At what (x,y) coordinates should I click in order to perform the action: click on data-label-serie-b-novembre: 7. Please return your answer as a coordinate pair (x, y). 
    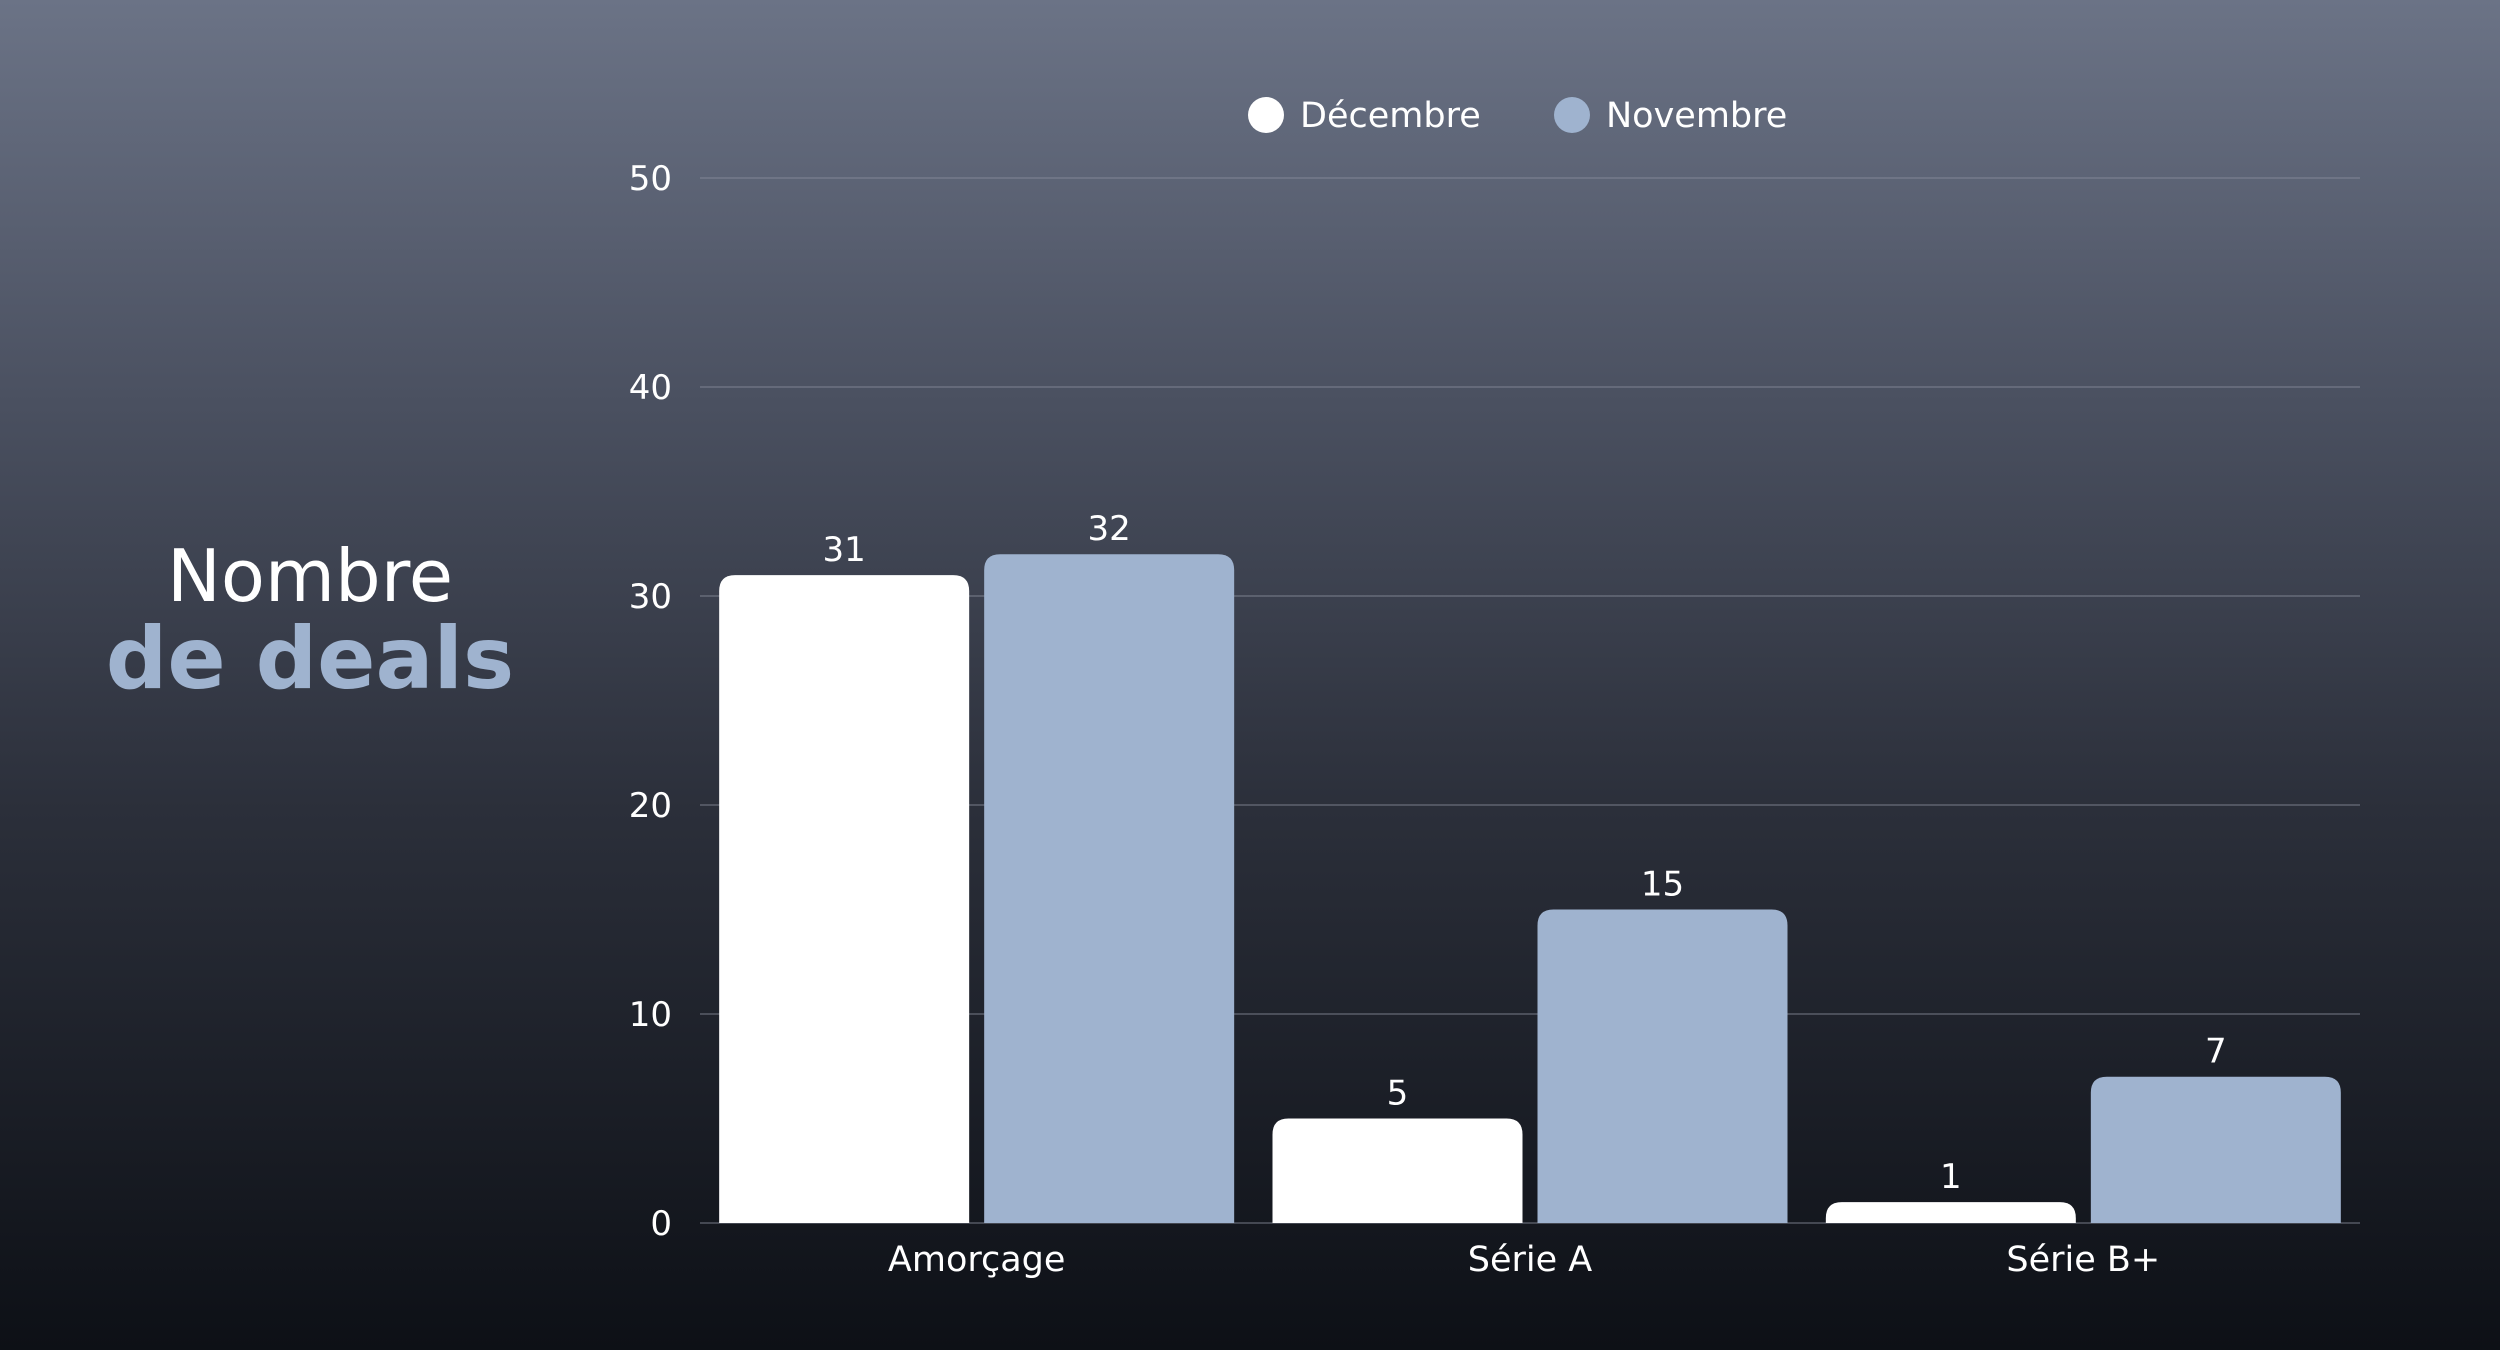
    Looking at the image, I should click on (2216, 1052).